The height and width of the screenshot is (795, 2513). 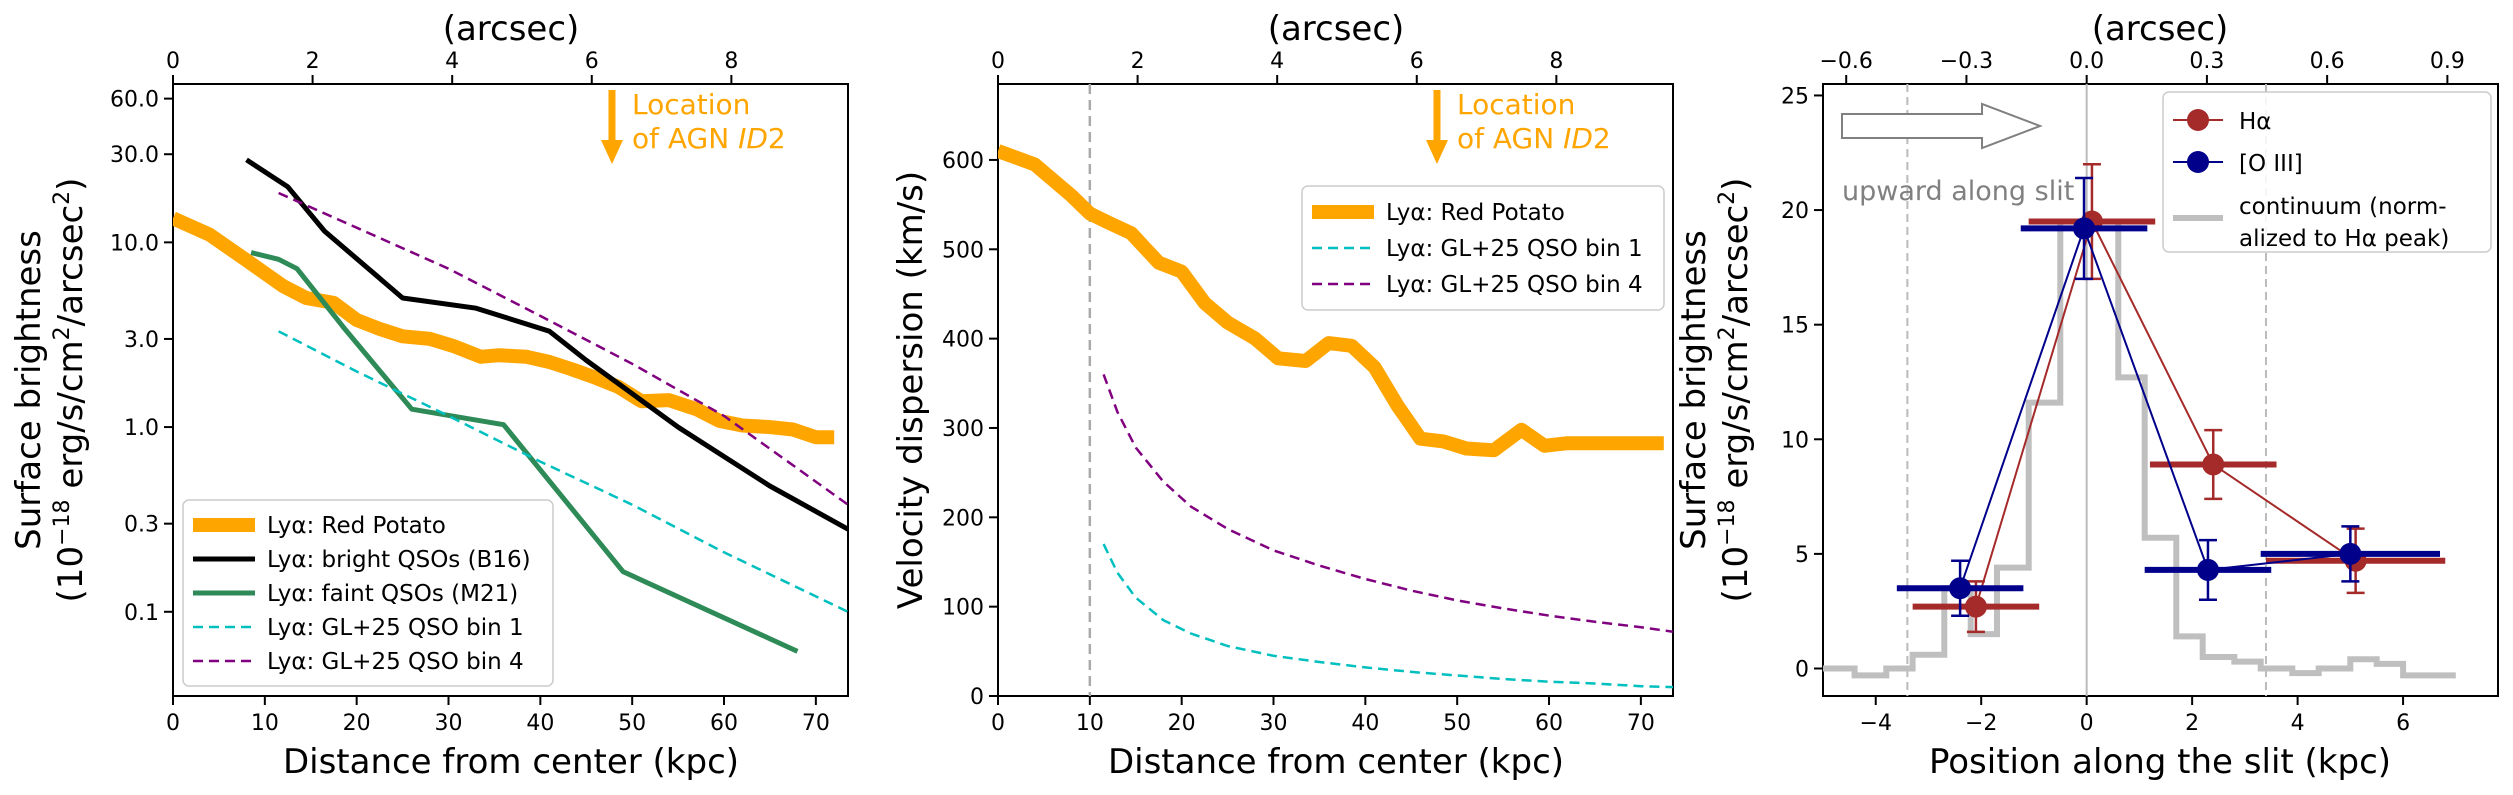 What do you see at coordinates (1795, 96) in the screenshot?
I see `y-tick-label: 25` at bounding box center [1795, 96].